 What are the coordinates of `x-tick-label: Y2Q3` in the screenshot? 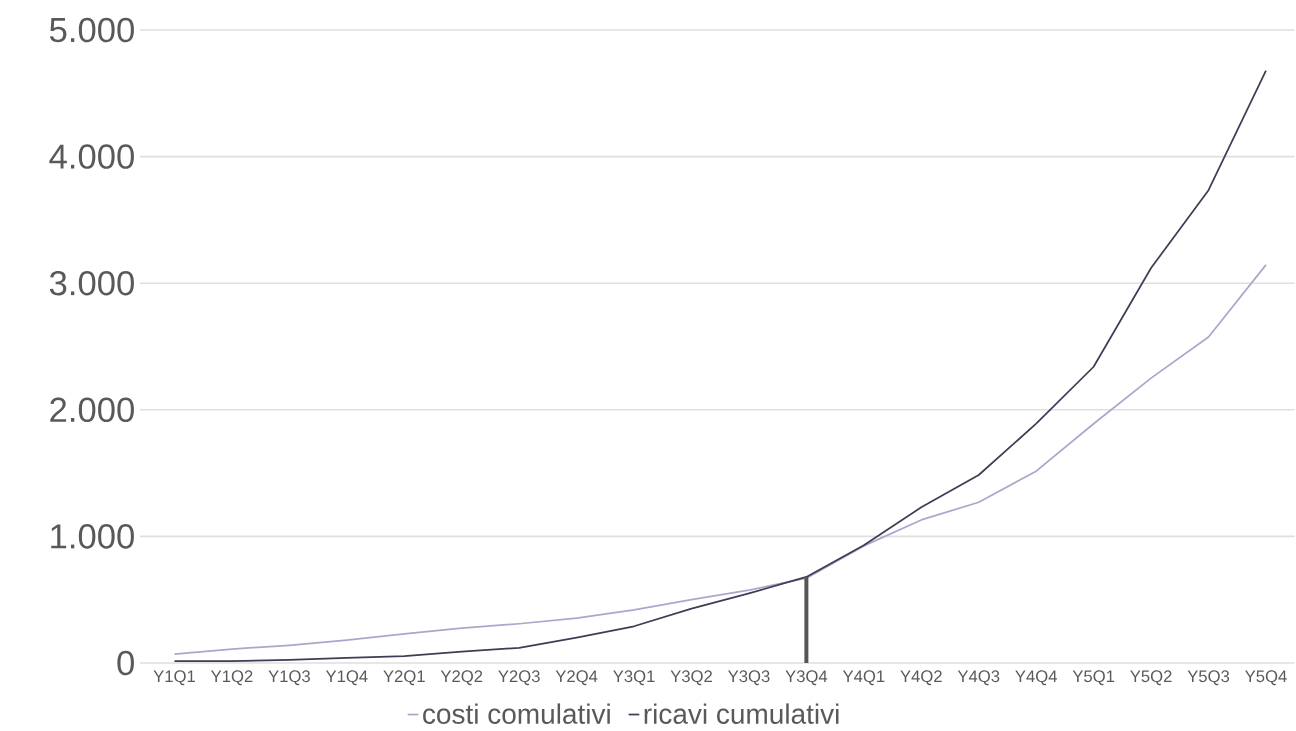 It's located at (519, 678).